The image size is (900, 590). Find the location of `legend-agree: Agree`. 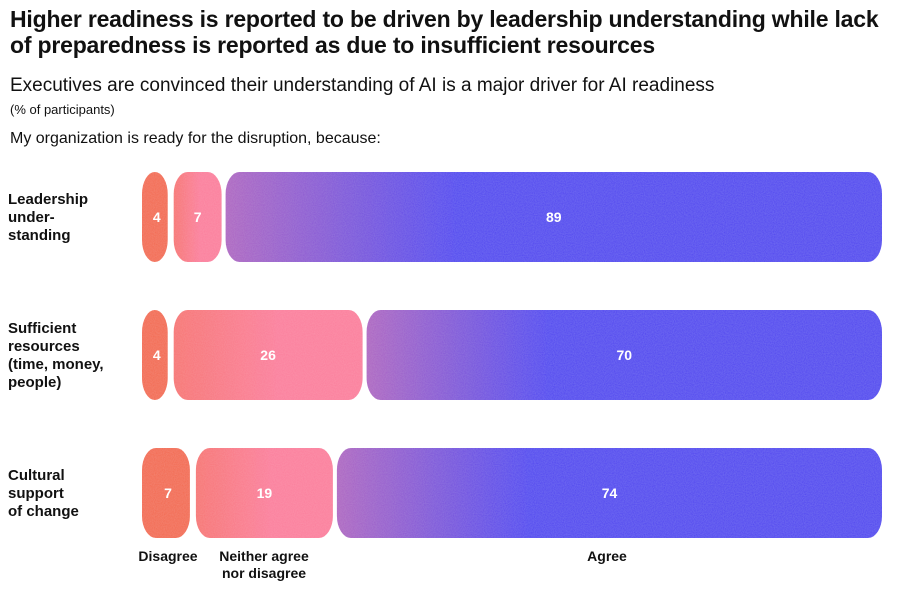

legend-agree: Agree is located at coordinates (607, 556).